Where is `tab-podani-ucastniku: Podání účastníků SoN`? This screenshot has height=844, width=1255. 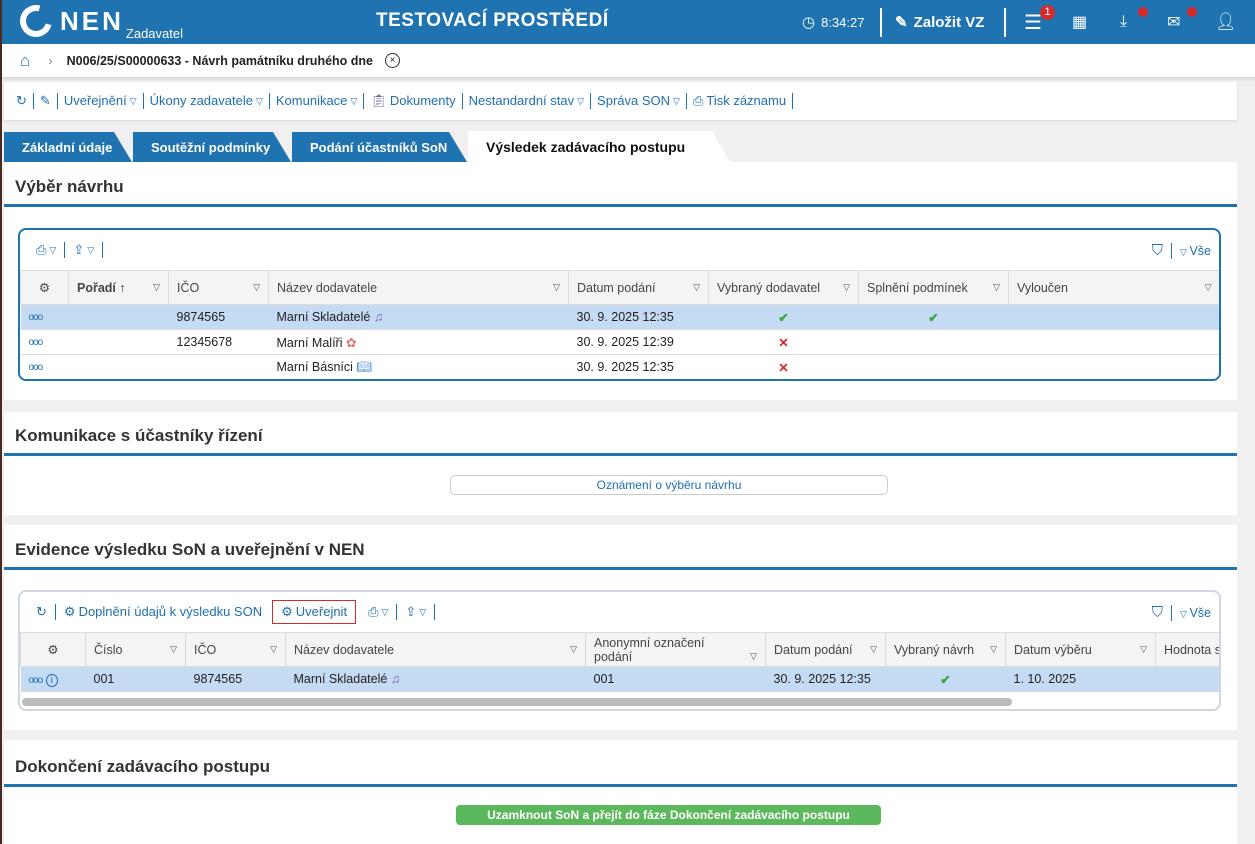
tab-podani-ucastniku: Podání účastníků SoN is located at coordinates (379, 147).